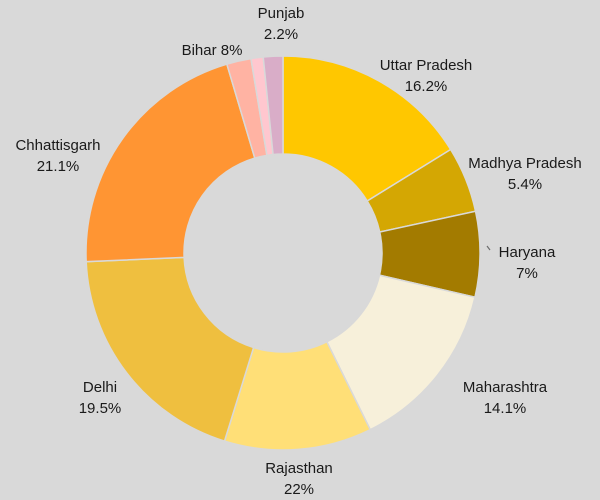  What do you see at coordinates (527, 273) in the screenshot?
I see `label-haryana-value: 7%` at bounding box center [527, 273].